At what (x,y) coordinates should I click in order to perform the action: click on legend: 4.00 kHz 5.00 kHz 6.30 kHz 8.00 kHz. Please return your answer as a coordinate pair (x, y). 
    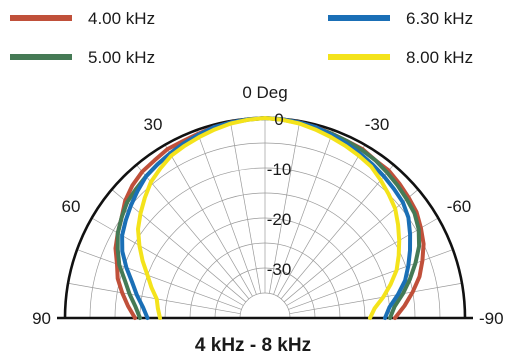
    Looking at the image, I should click on (241, 38).